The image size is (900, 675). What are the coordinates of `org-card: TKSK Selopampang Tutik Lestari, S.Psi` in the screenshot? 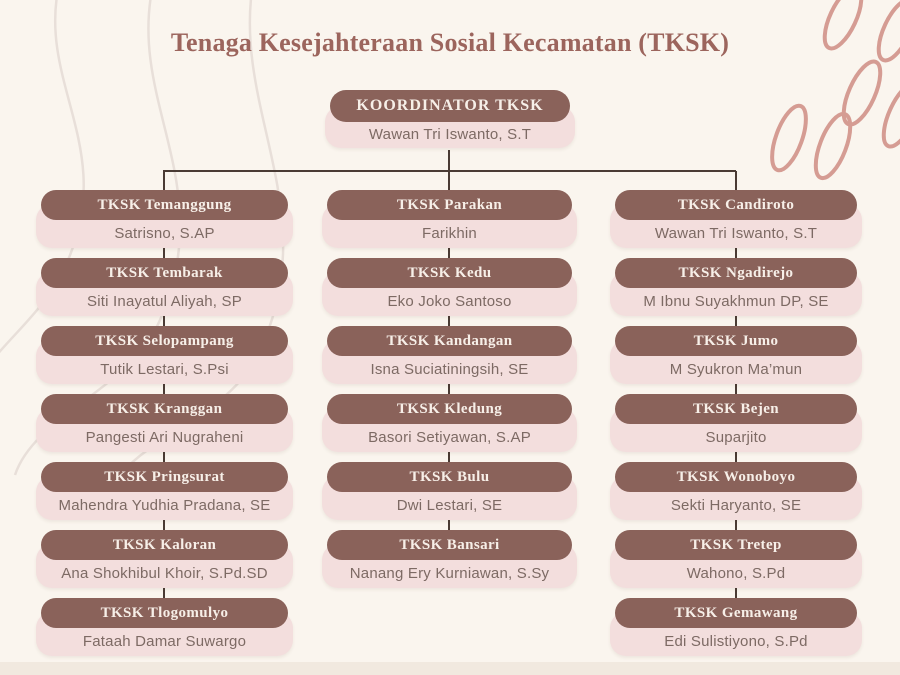 It's located at (164, 355).